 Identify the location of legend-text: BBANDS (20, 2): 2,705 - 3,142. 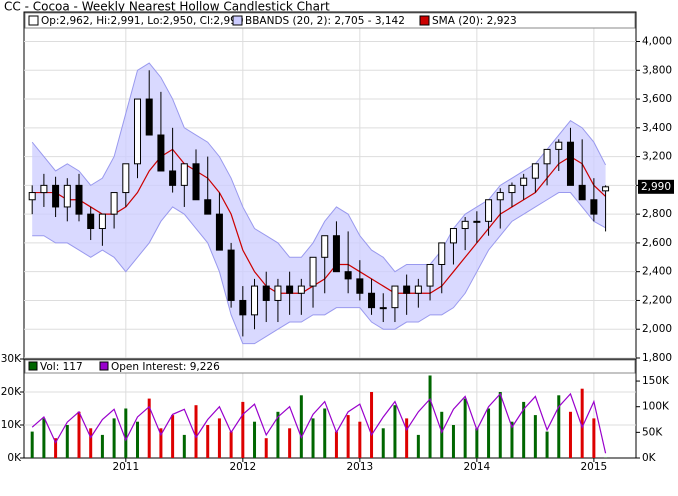
(325, 21).